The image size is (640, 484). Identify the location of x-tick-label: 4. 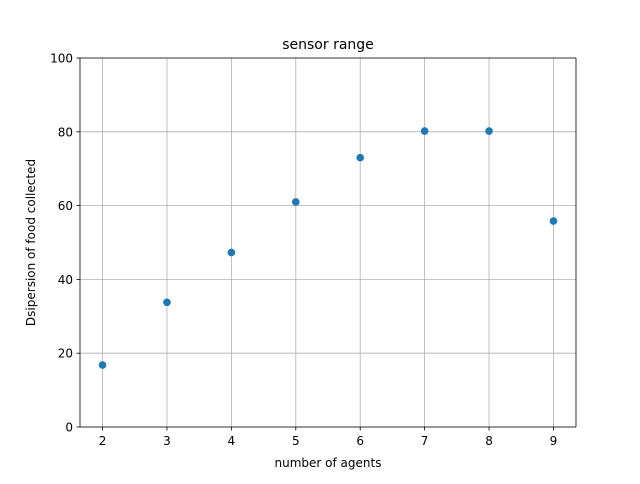
(232, 441).